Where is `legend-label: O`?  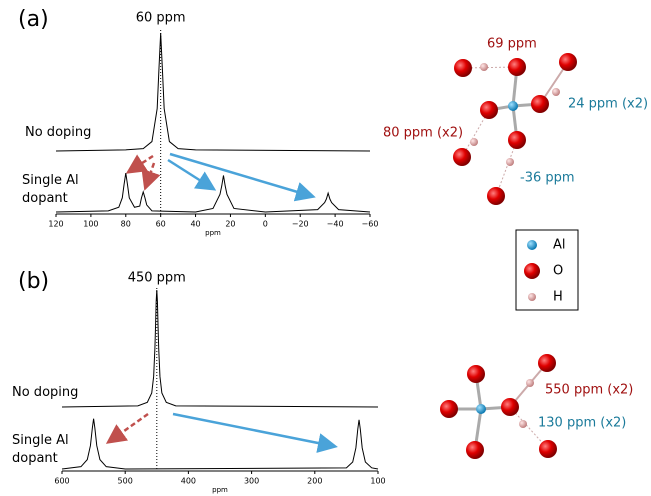 legend-label: O is located at coordinates (558, 271).